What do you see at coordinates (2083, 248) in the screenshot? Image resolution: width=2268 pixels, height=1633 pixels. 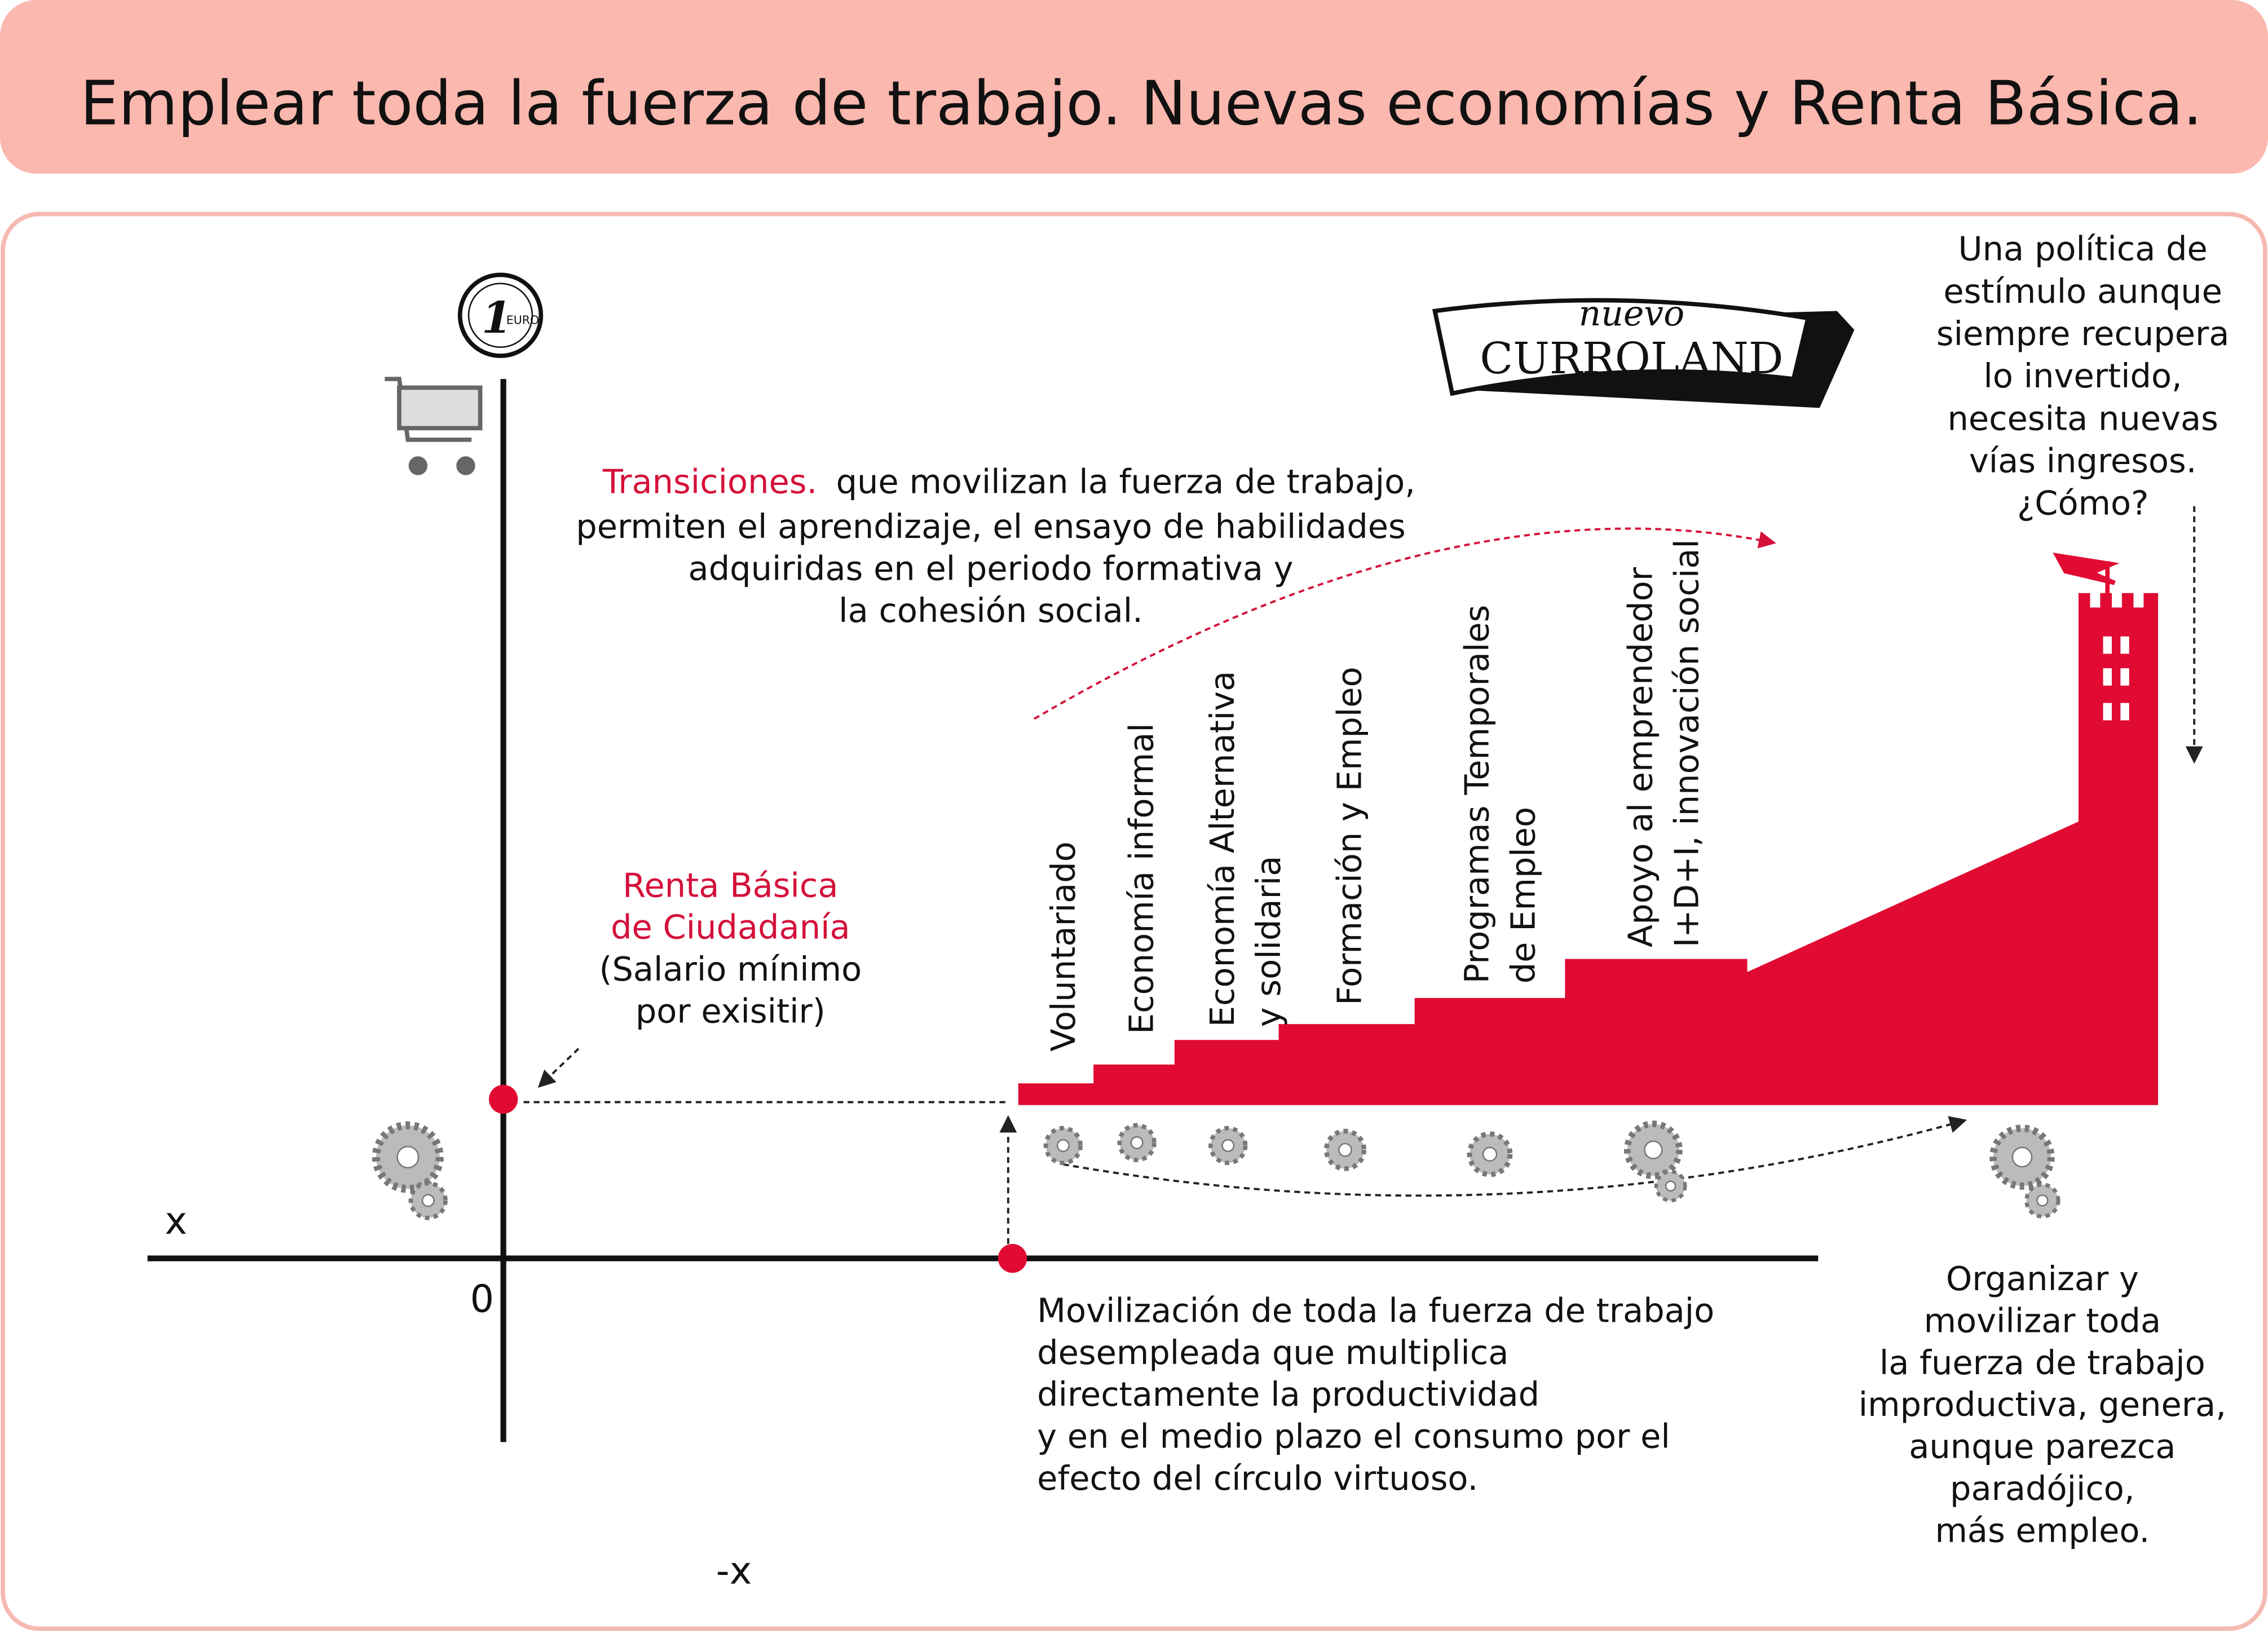 I see `question-text: Una política de` at bounding box center [2083, 248].